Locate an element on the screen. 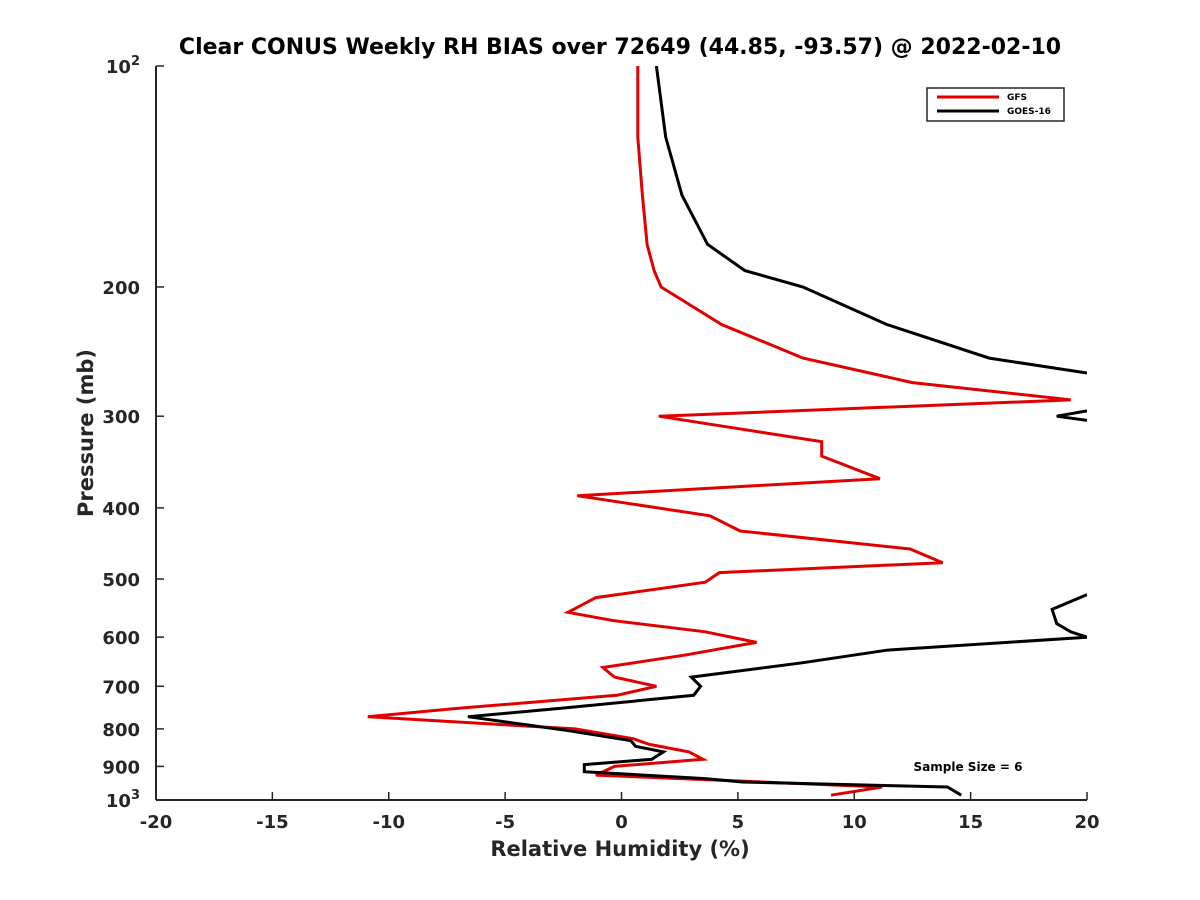 The width and height of the screenshot is (1200, 900). sample-size-annotation: Sample Size = 6 is located at coordinates (968, 767).